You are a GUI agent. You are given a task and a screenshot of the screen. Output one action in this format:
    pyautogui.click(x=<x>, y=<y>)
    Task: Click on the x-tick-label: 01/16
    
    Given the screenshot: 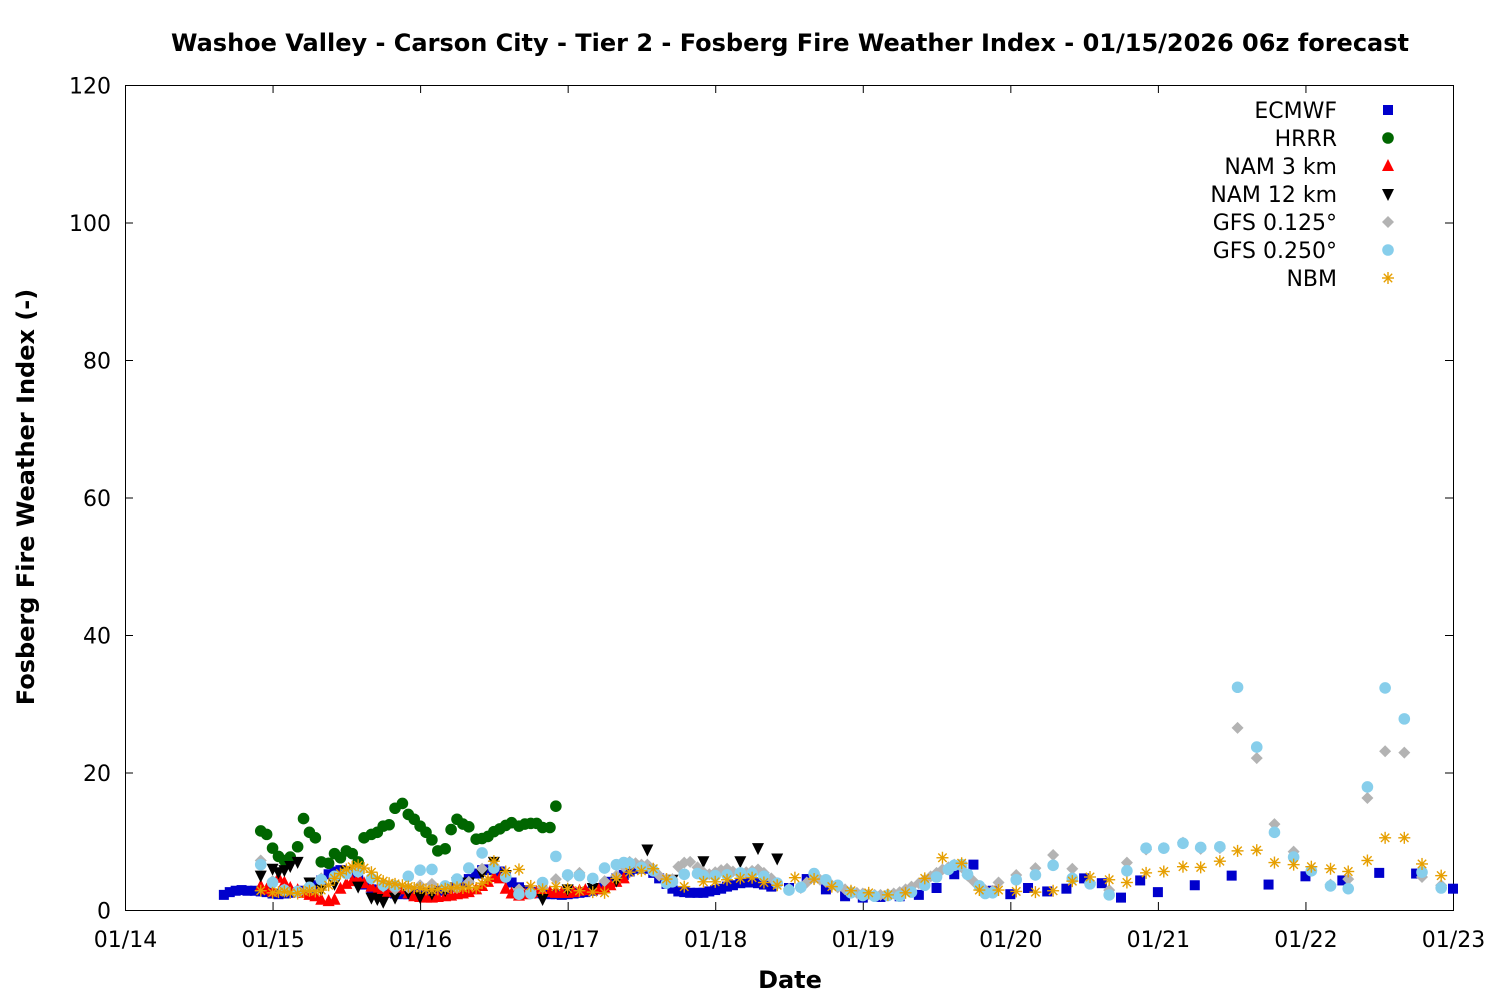 What is the action you would take?
    pyautogui.click(x=420, y=940)
    